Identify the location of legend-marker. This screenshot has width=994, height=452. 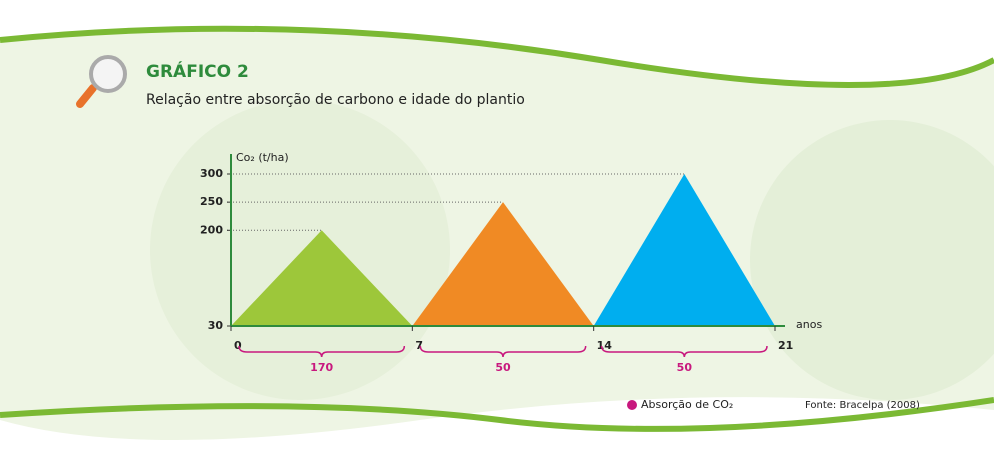
(632, 405).